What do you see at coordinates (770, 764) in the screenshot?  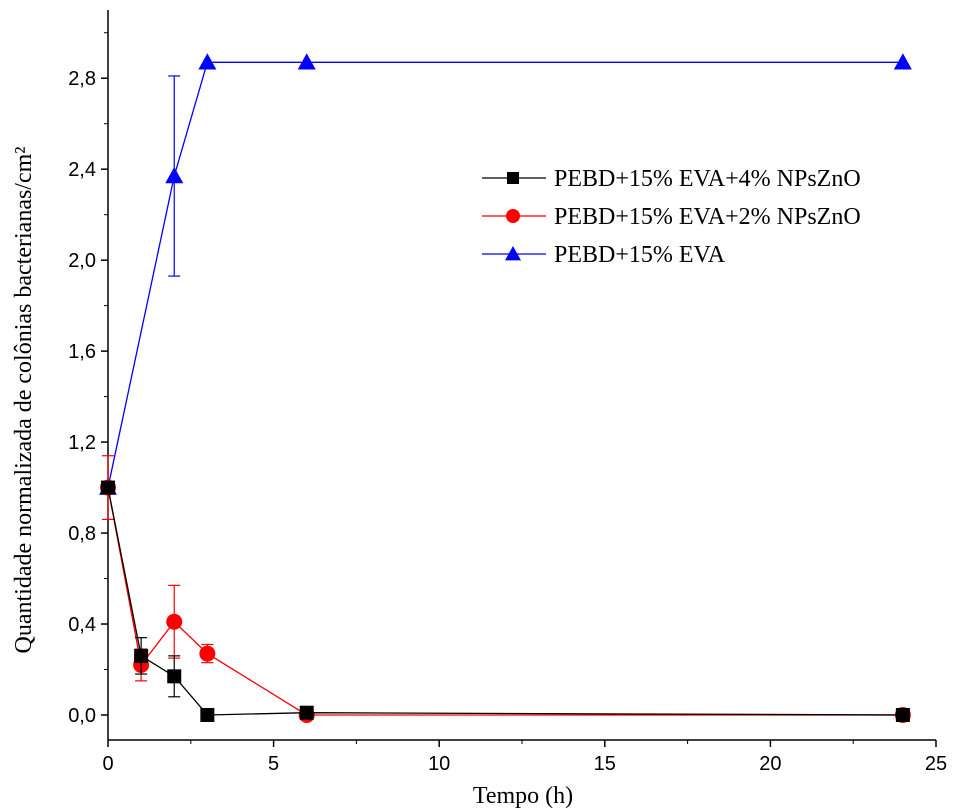 I see `x-tick-label: 20` at bounding box center [770, 764].